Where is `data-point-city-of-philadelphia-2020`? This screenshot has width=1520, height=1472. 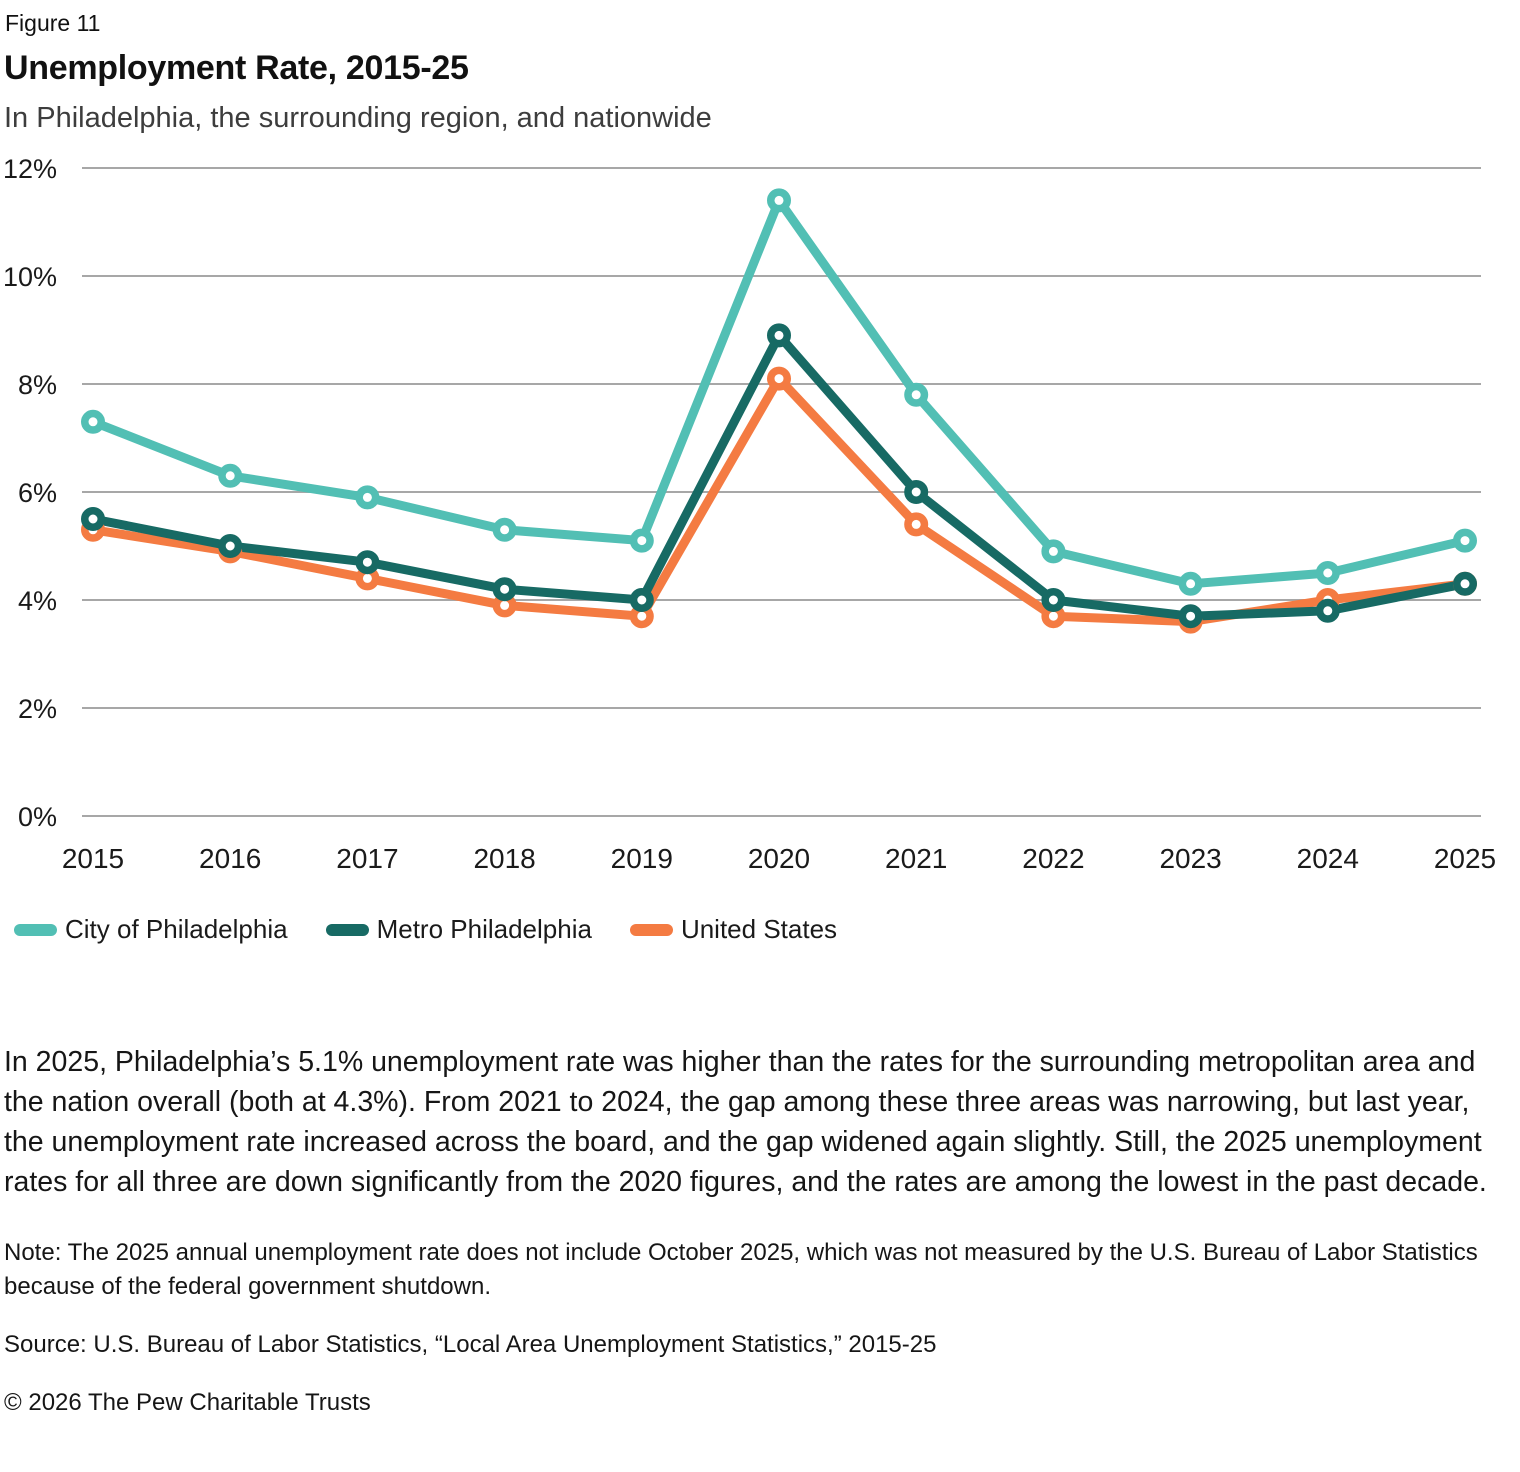 data-point-city-of-philadelphia-2020 is located at coordinates (779, 200).